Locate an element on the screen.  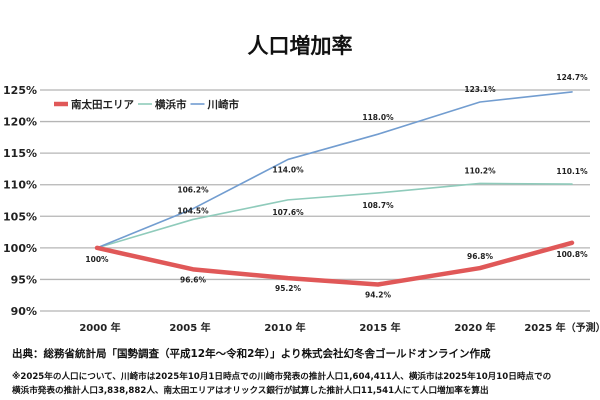
data-label: 100% is located at coordinates (97, 259).